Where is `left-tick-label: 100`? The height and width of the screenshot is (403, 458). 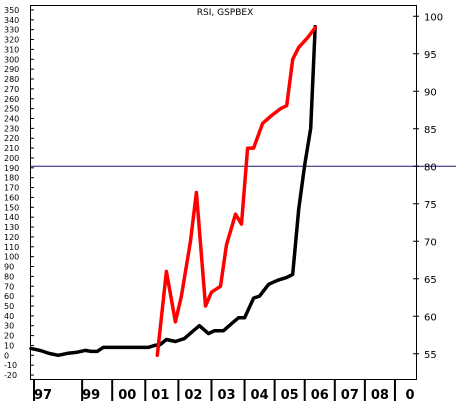 left-tick-label: 100 is located at coordinates (11, 257).